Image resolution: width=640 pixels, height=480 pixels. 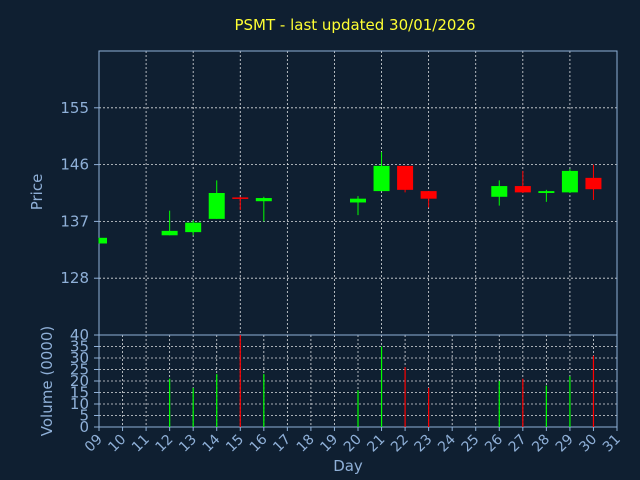 I want to click on x-tick-label: 28, so click(x=541, y=444).